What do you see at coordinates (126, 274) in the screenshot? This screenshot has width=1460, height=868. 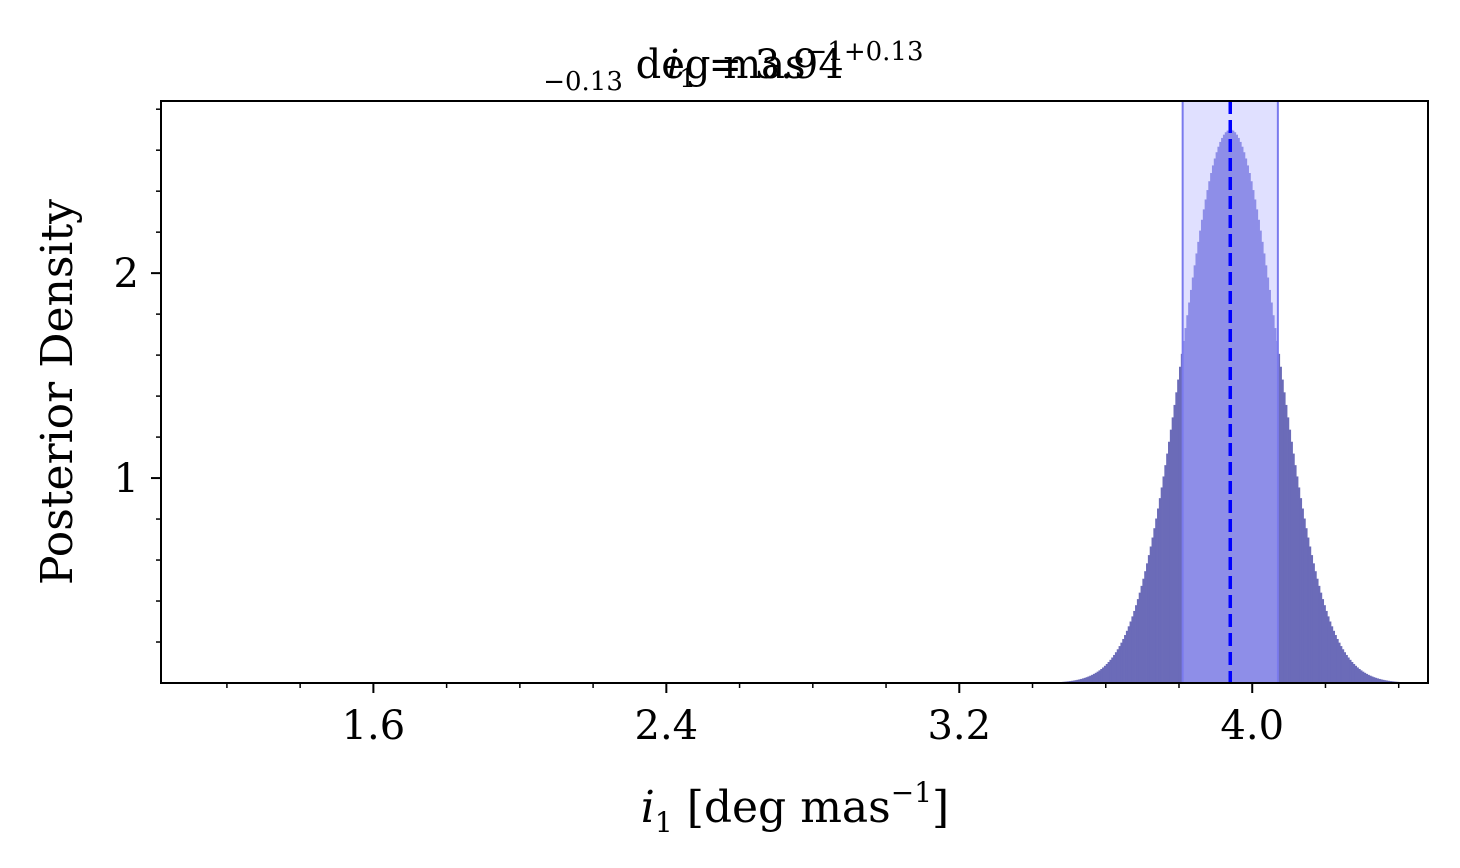 I see `y-tick-label: 2` at bounding box center [126, 274].